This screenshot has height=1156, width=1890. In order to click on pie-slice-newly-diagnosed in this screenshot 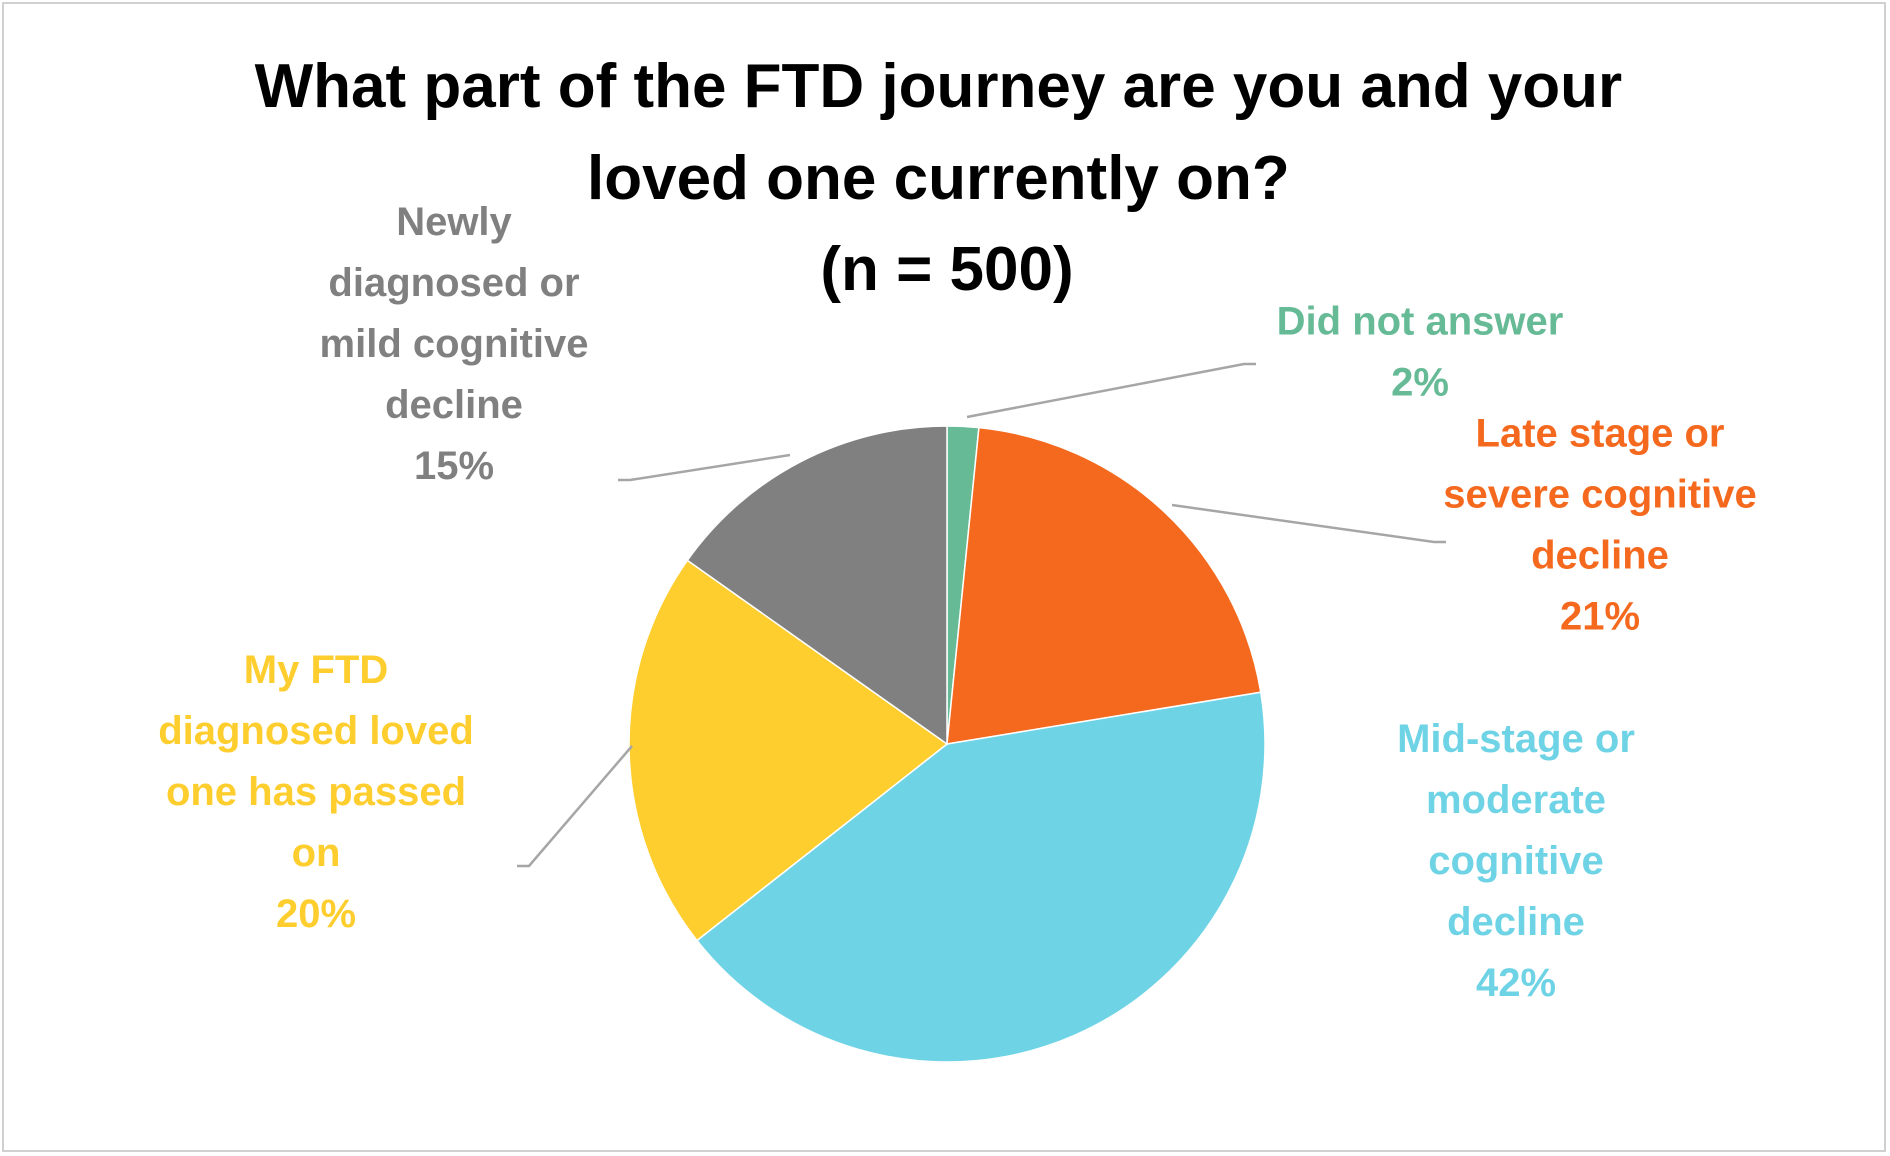, I will do `click(817, 585)`.